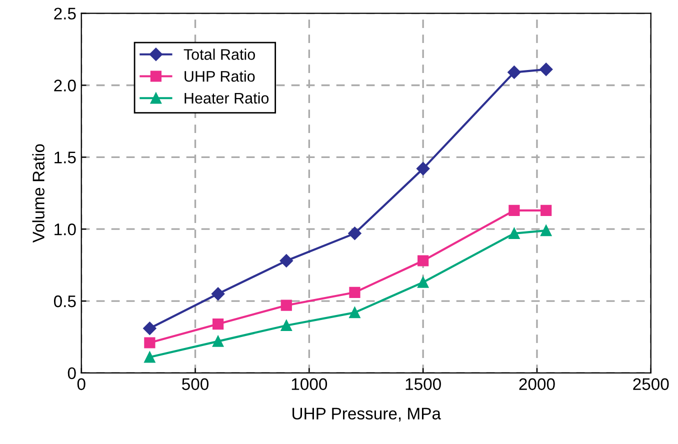  What do you see at coordinates (65, 230) in the screenshot?
I see `y-tick-label: 1.0` at bounding box center [65, 230].